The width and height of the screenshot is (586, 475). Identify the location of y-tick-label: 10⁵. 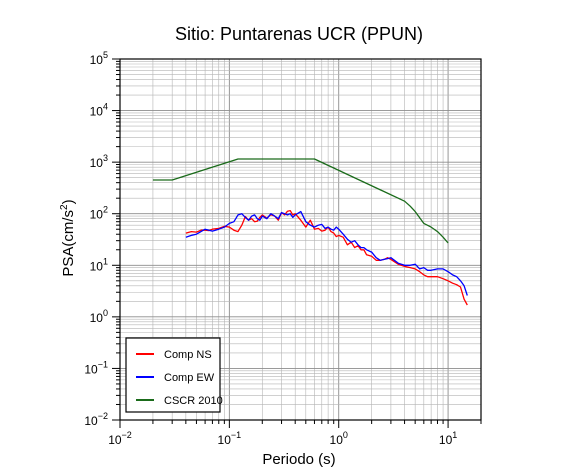
(99, 58).